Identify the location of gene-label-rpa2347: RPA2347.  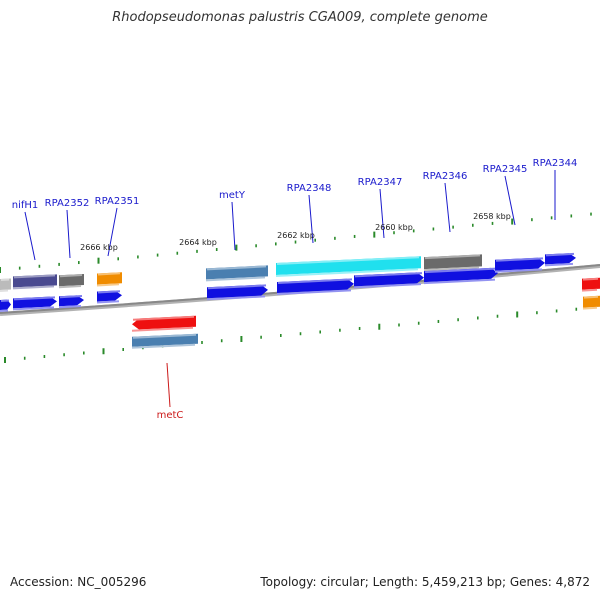
(380, 182).